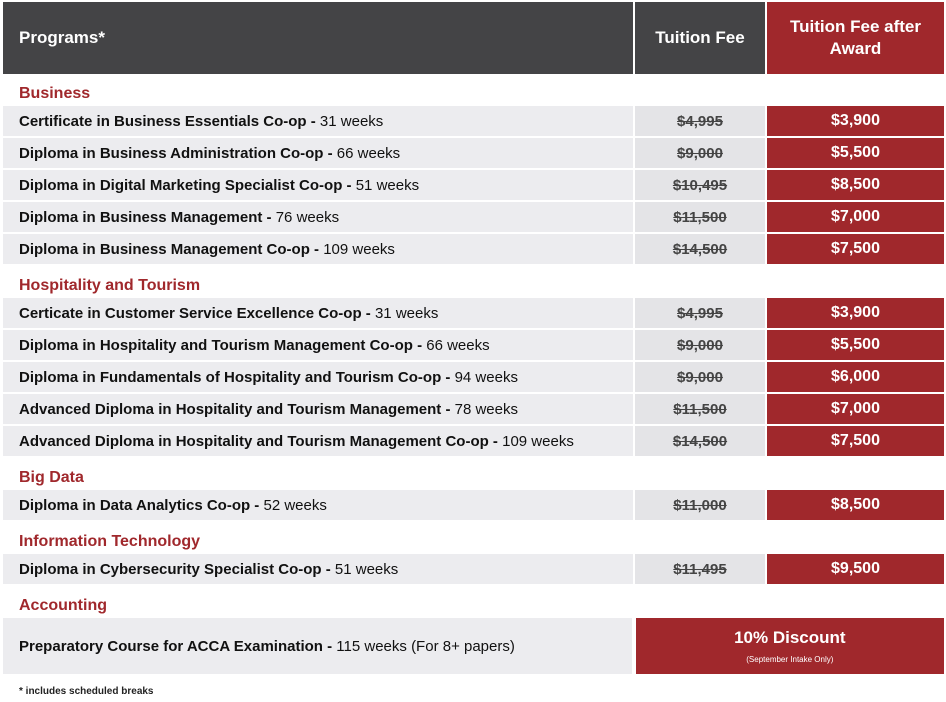 The height and width of the screenshot is (702, 946). I want to click on category-heading: Hospitality and Tourism, so click(110, 285).